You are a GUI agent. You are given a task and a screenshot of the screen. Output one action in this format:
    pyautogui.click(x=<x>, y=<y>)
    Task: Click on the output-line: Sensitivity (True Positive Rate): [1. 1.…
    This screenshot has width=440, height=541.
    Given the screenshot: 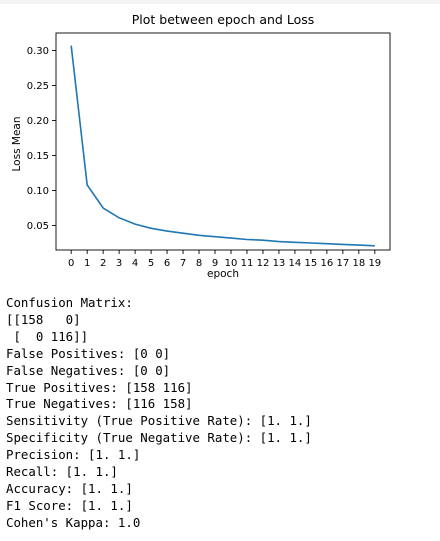 What is the action you would take?
    pyautogui.click(x=159, y=421)
    